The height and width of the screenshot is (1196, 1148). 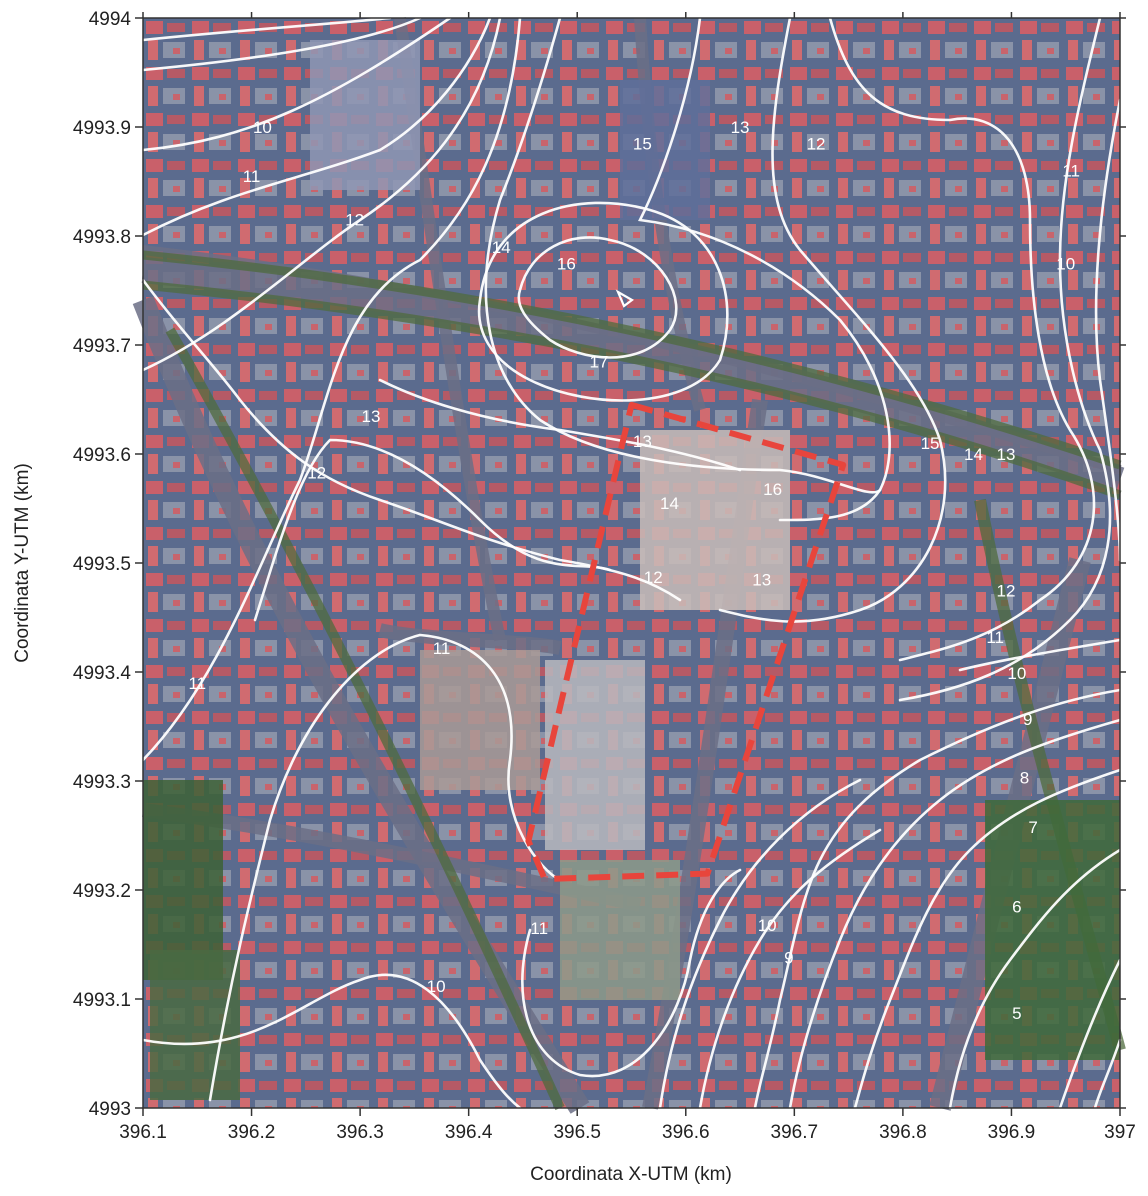 What do you see at coordinates (598, 361) in the screenshot?
I see `contour-label: 17` at bounding box center [598, 361].